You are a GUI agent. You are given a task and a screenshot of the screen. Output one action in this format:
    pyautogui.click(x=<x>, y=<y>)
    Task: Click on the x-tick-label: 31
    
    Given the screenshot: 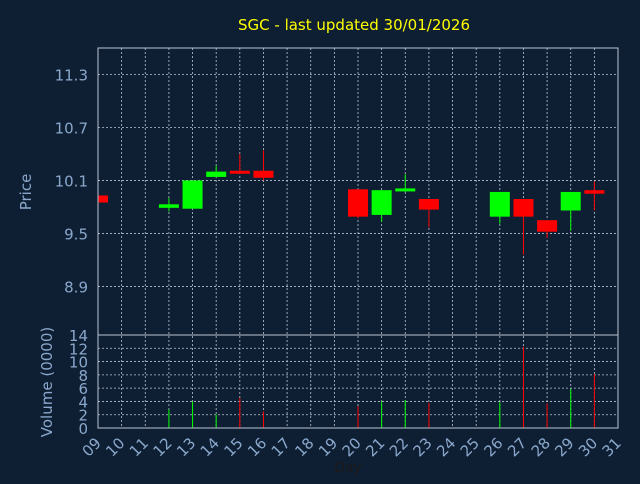 What is the action you would take?
    pyautogui.click(x=612, y=447)
    